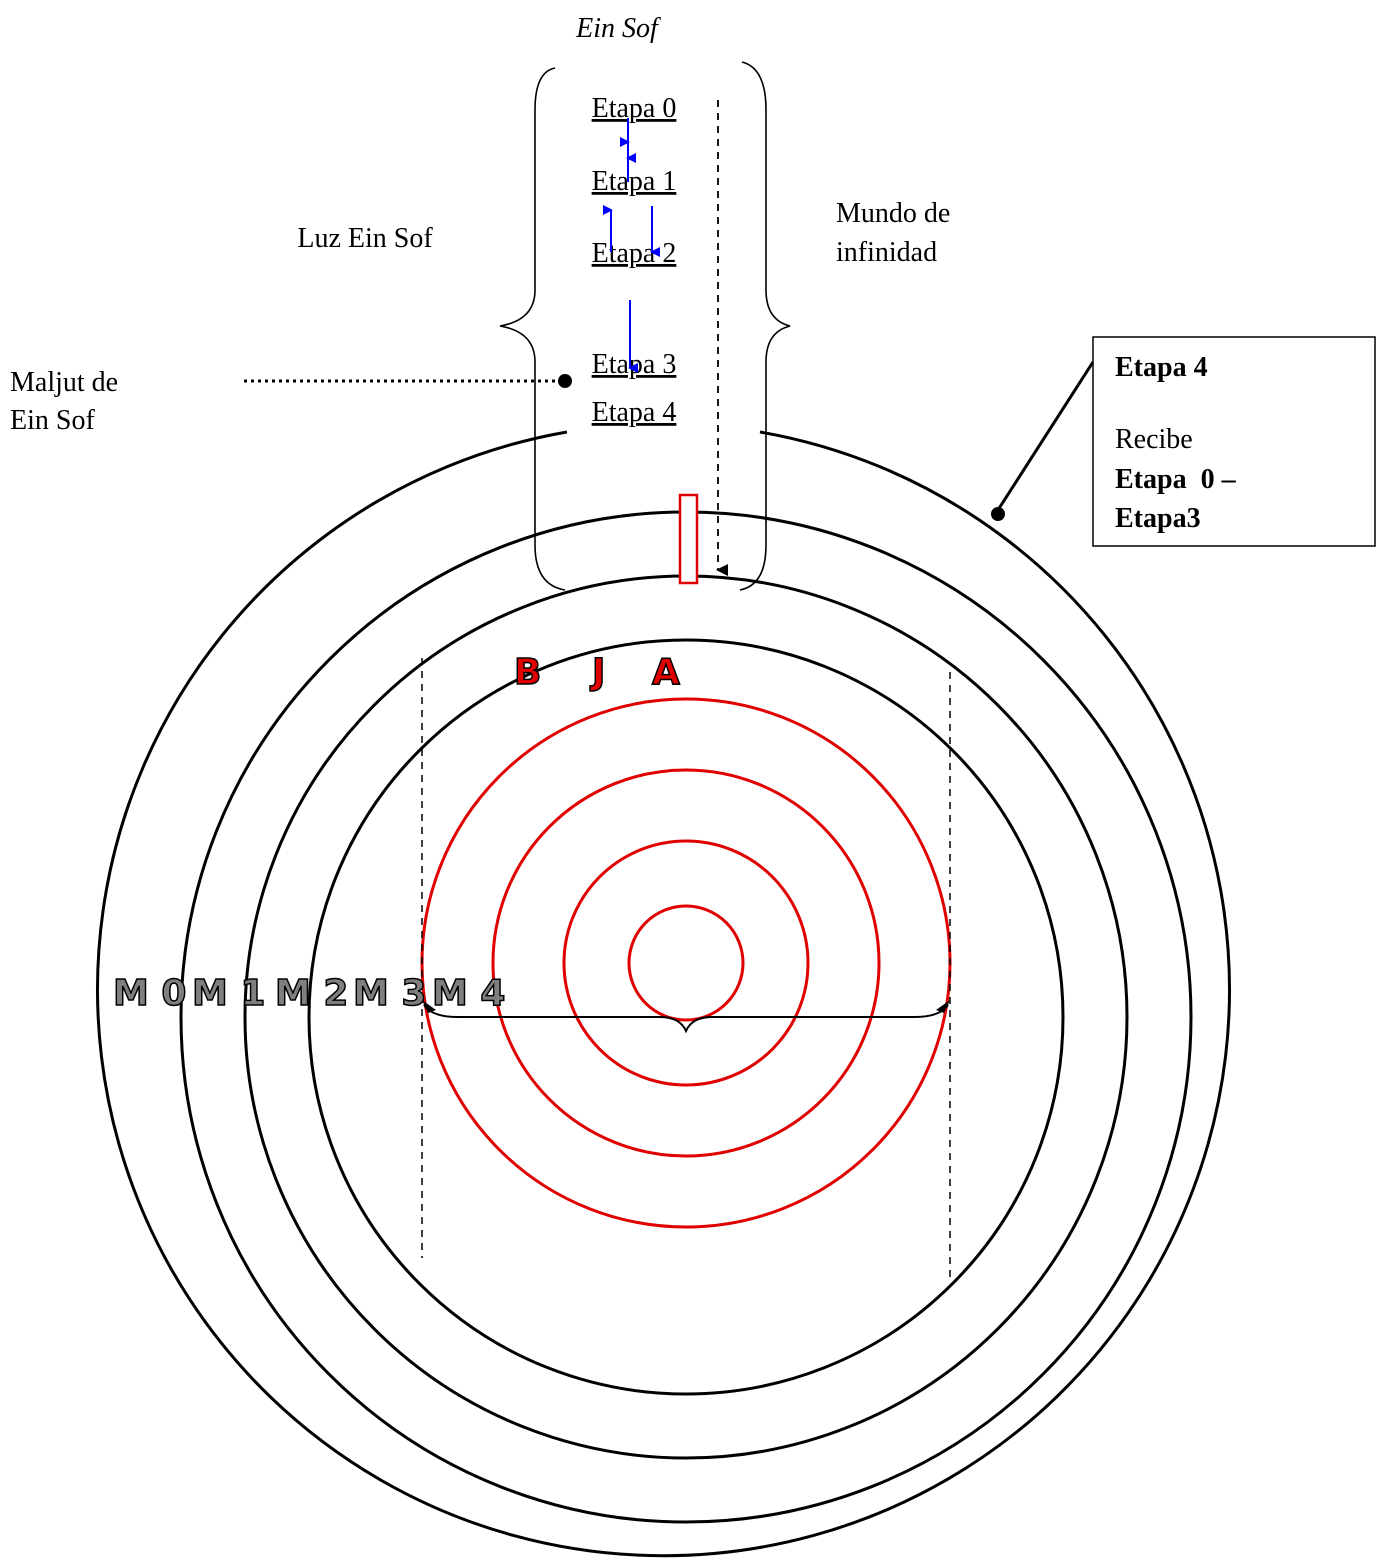 The height and width of the screenshot is (1559, 1384). What do you see at coordinates (634, 108) in the screenshot?
I see `stage-label-0: Etapa 0` at bounding box center [634, 108].